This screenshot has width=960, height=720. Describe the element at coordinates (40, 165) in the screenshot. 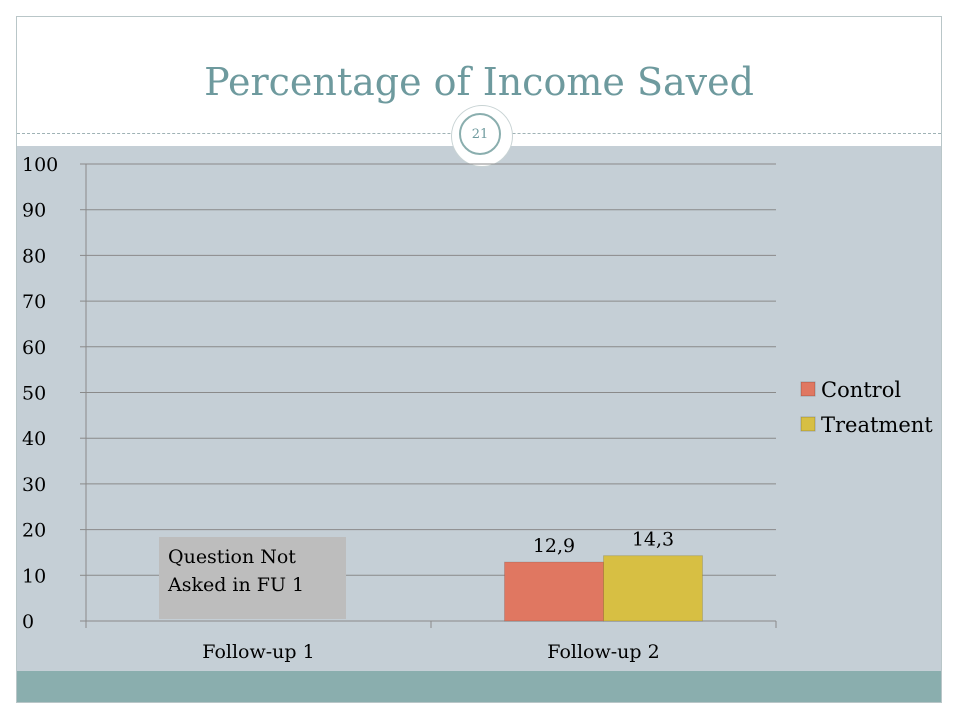

I see `y-tick-label-100: 100` at that location.